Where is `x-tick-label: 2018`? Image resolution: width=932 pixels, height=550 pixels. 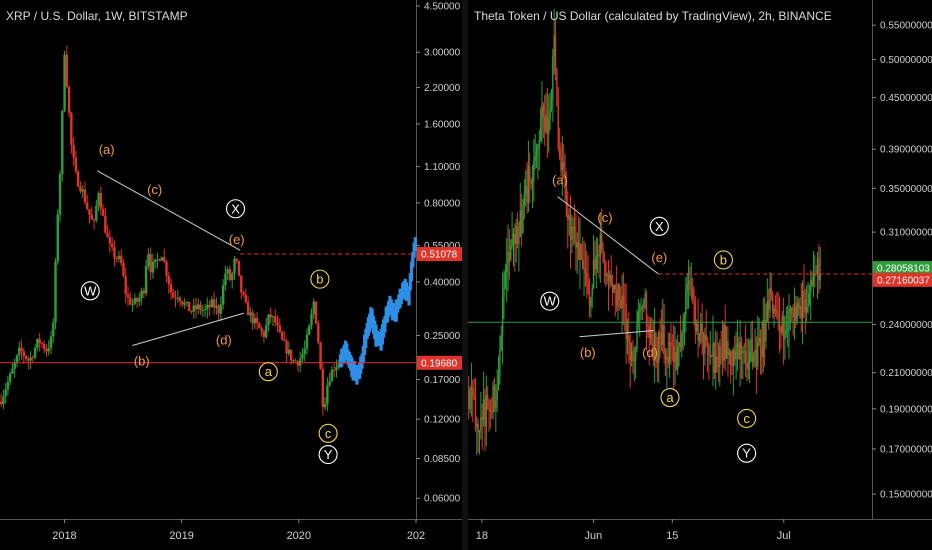
x-tick-label: 2018 is located at coordinates (64, 536).